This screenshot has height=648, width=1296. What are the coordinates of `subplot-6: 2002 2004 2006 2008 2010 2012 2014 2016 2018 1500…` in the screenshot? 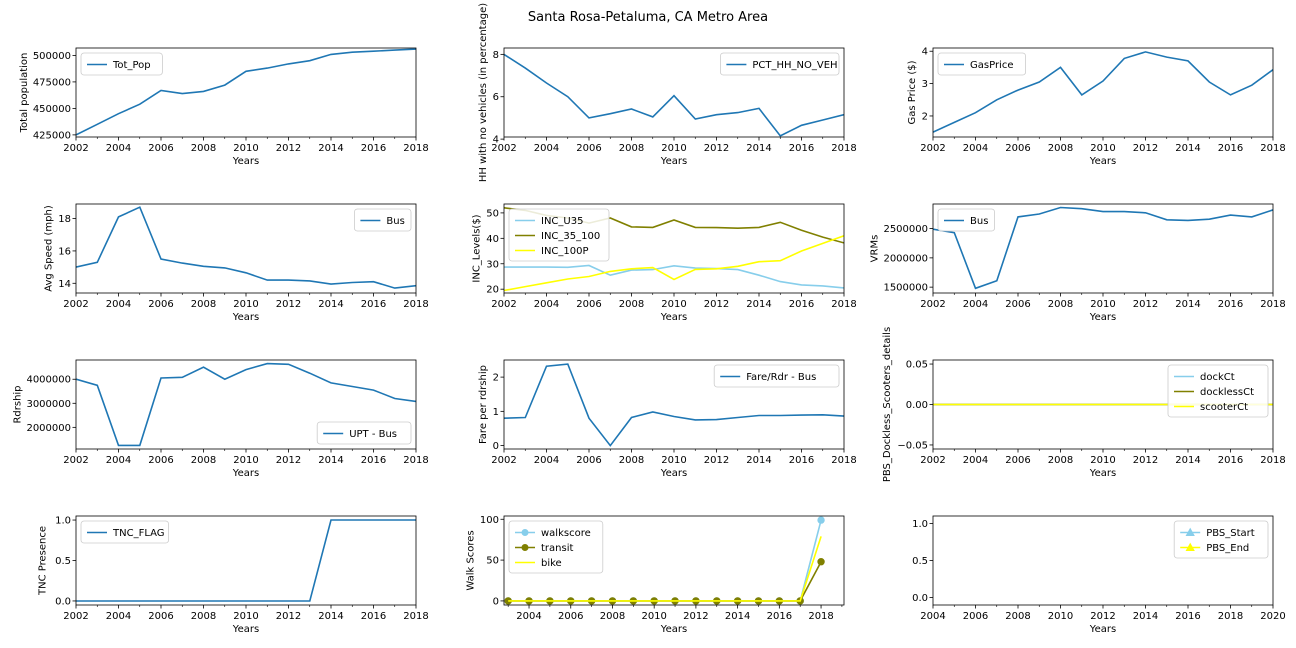 It's located at (1078, 263).